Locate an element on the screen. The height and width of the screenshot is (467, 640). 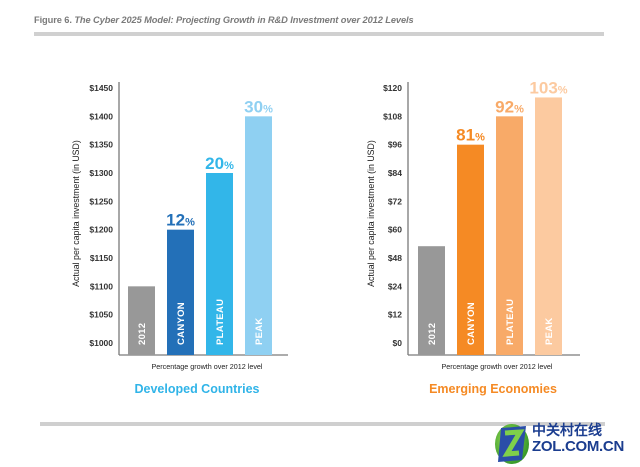
y-tick-label: $120 is located at coordinates (392, 88).